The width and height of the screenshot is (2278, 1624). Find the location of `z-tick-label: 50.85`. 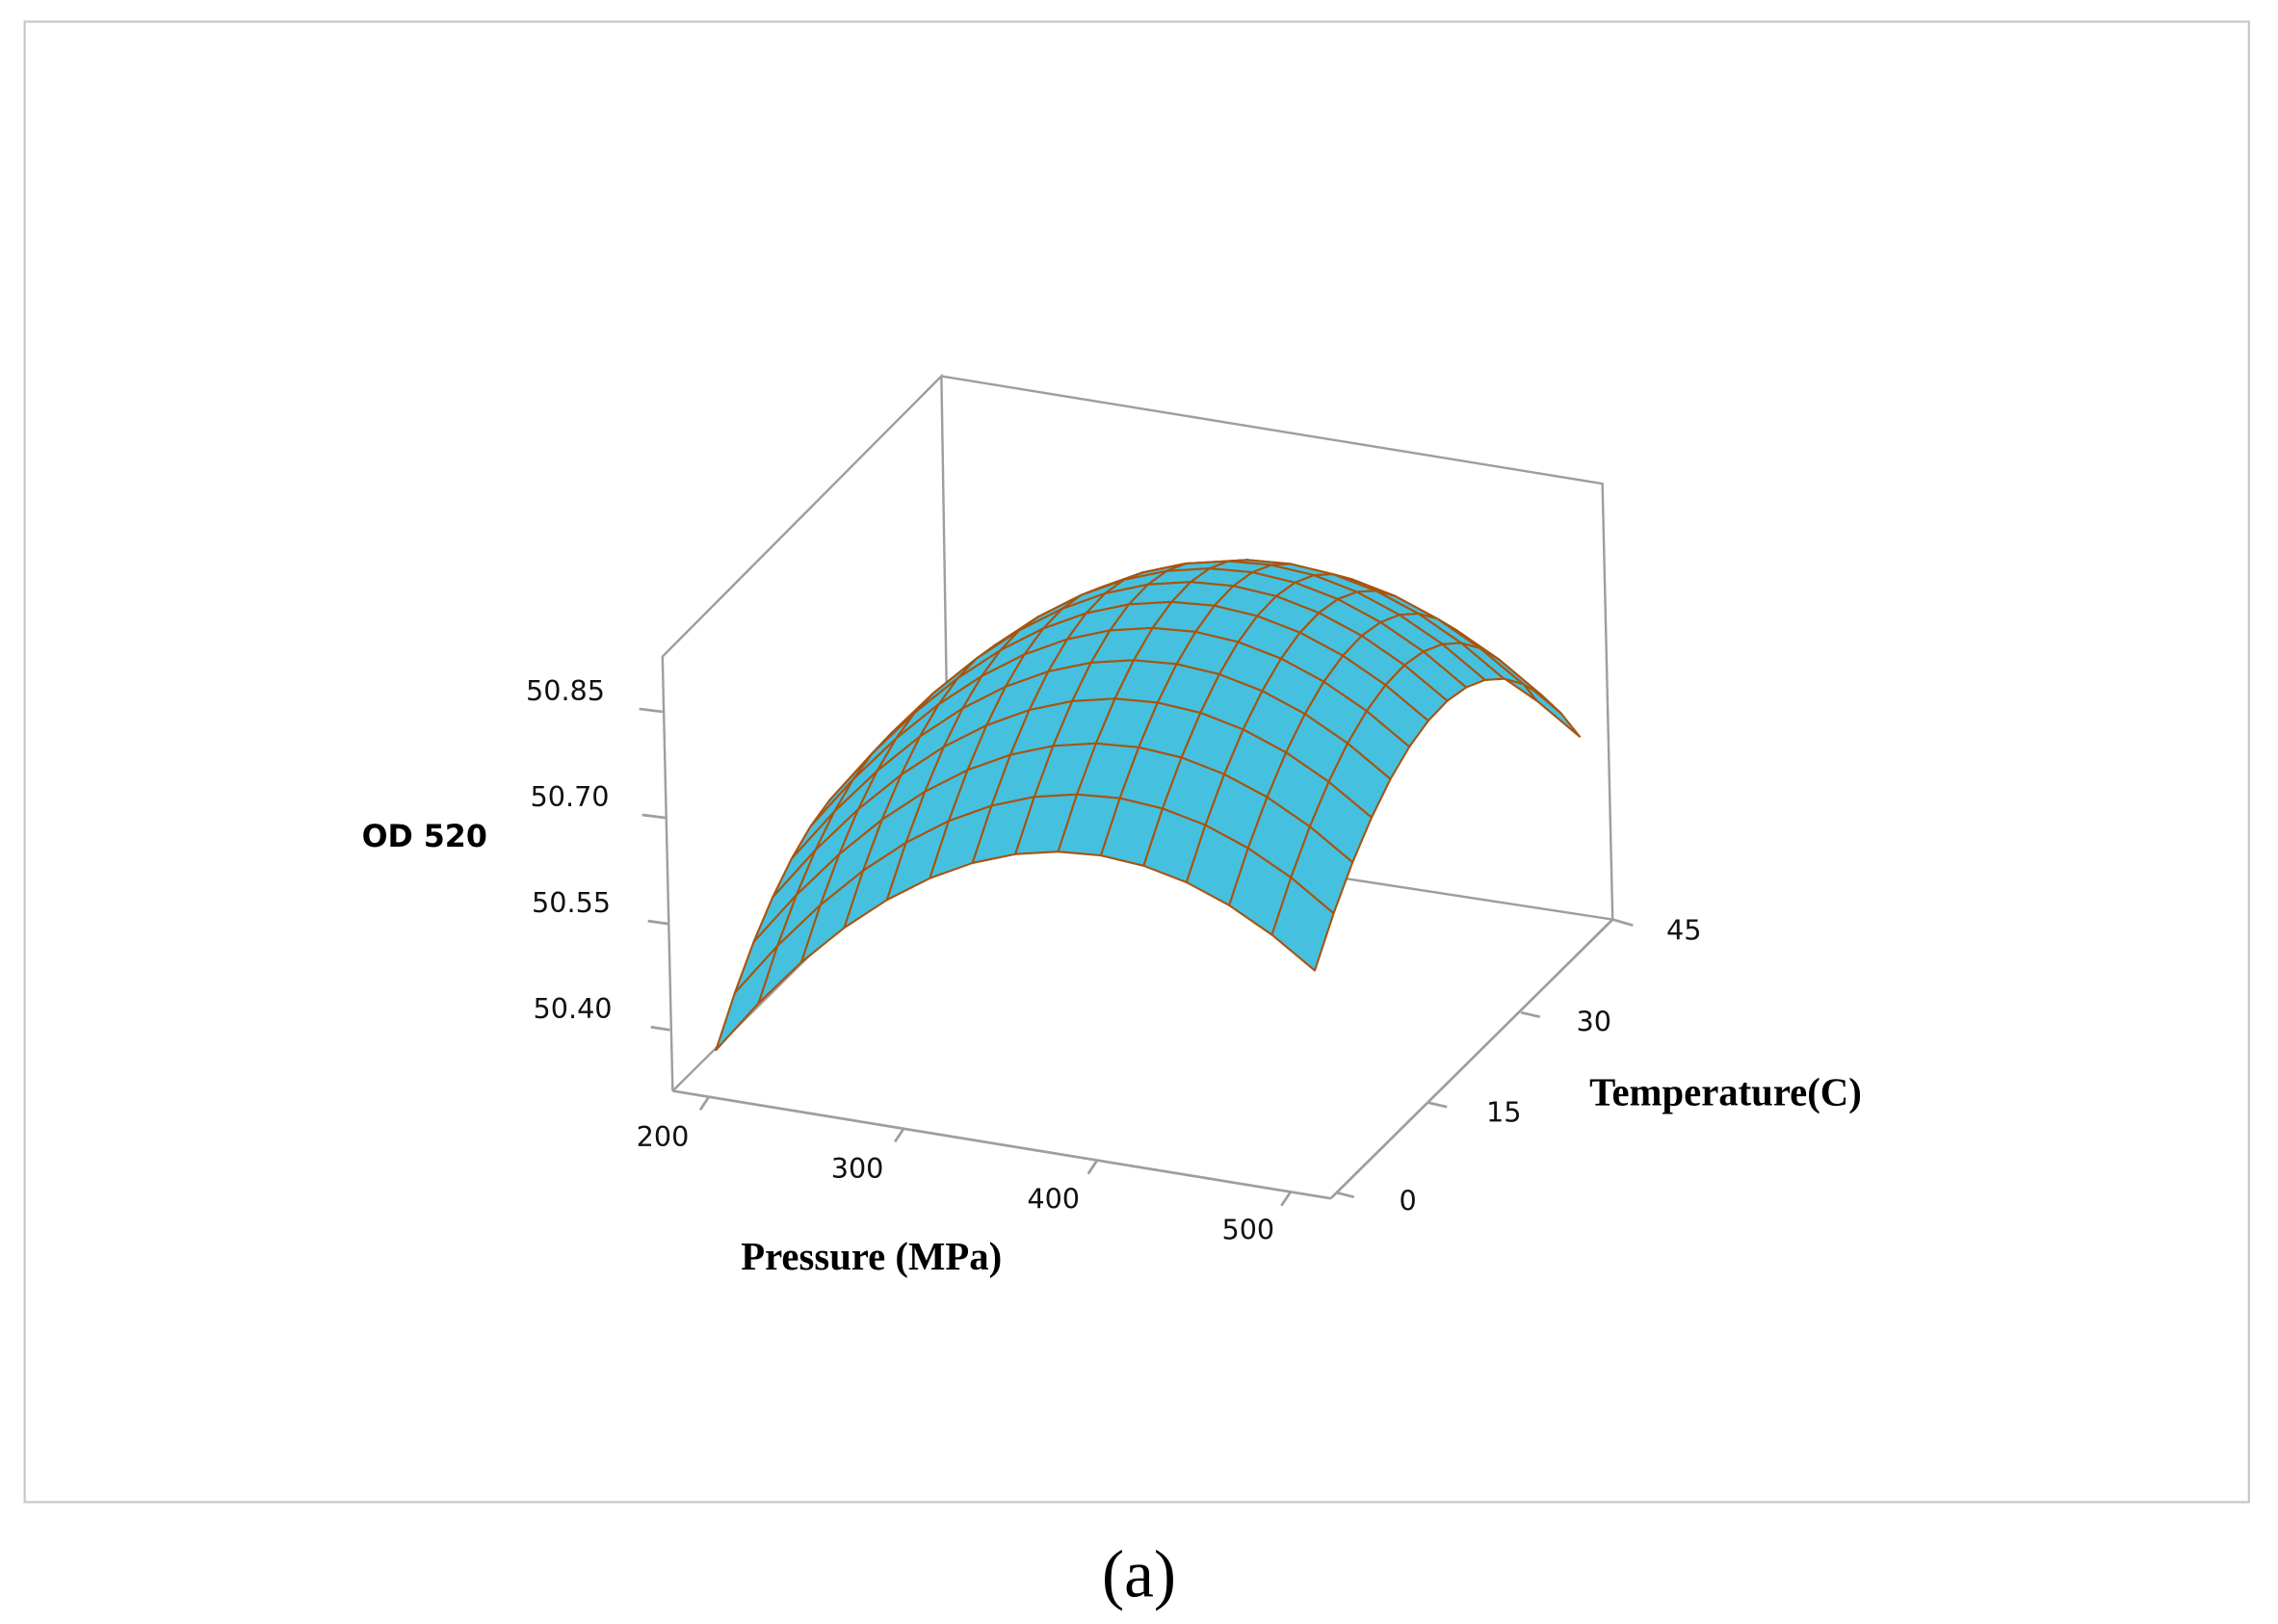

z-tick-label: 50.85 is located at coordinates (565, 690).